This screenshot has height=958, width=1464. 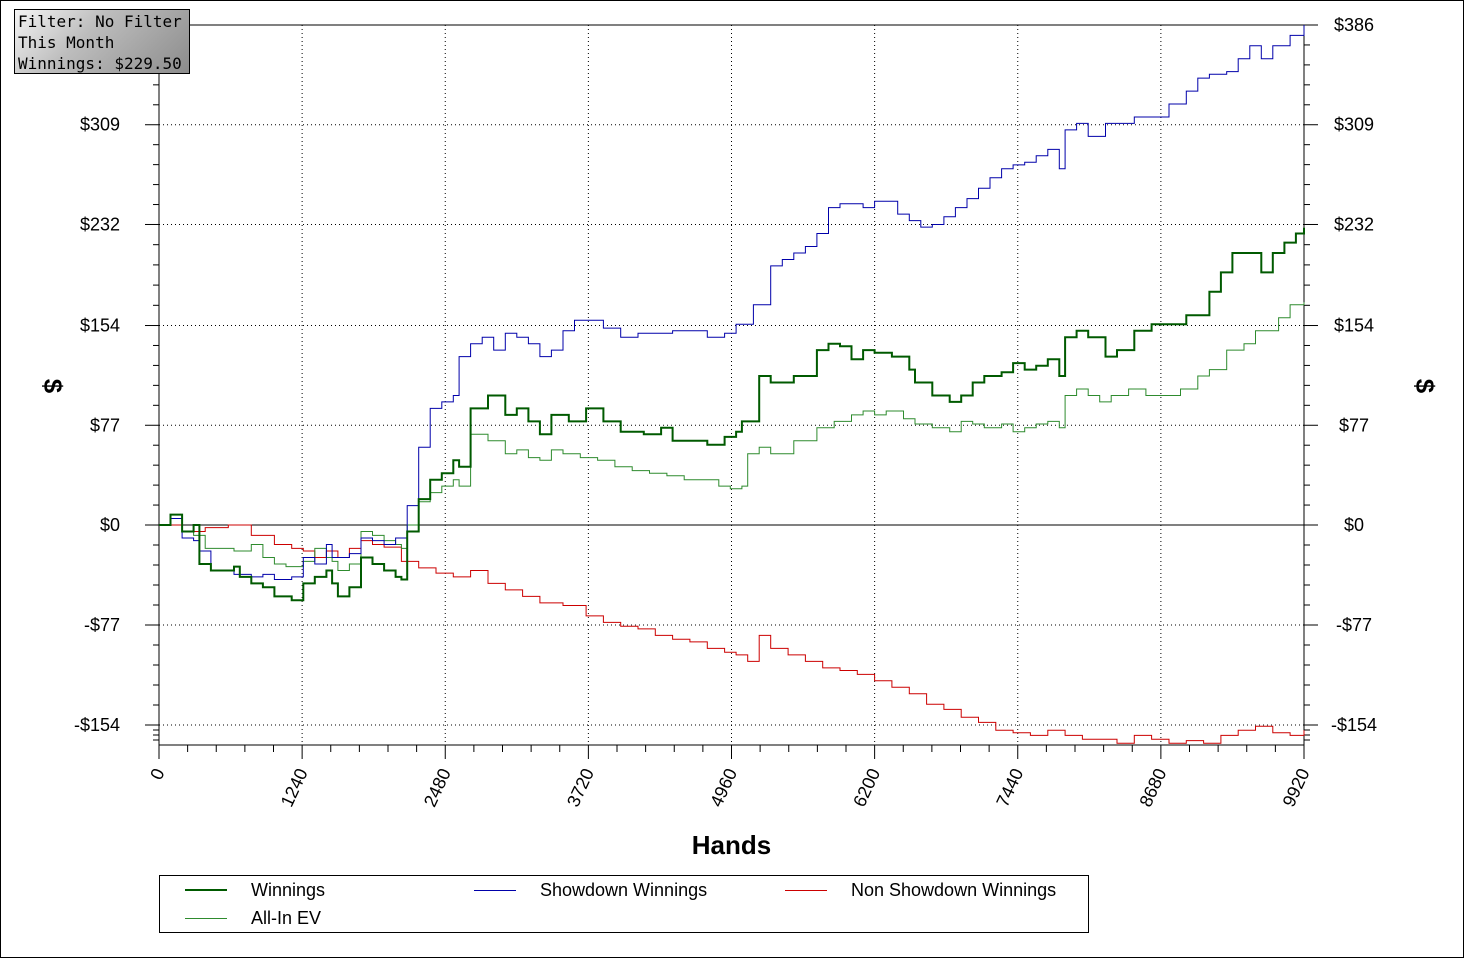 I want to click on legend-item-showdown-winnings: Showdown Winnings, so click(x=590, y=890).